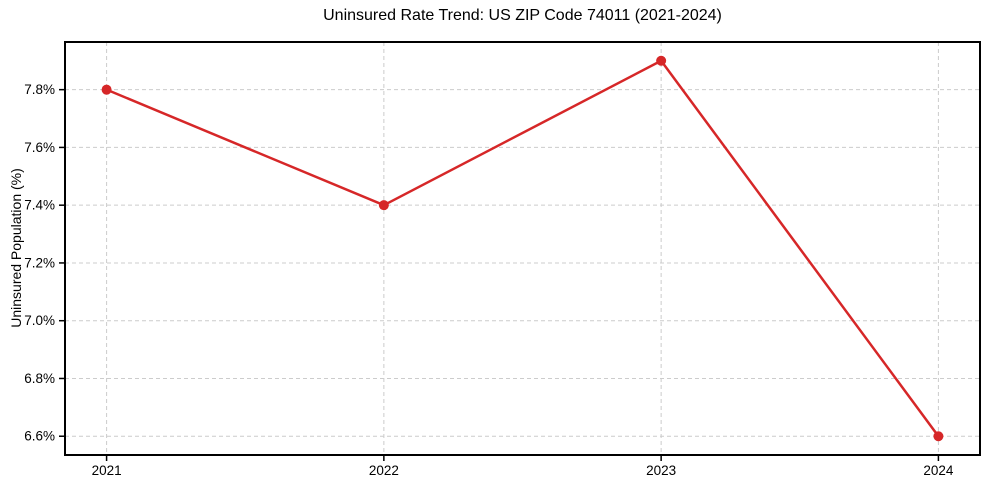 Image resolution: width=989 pixels, height=490 pixels. What do you see at coordinates (383, 205) in the screenshot?
I see `data-point-2022` at bounding box center [383, 205].